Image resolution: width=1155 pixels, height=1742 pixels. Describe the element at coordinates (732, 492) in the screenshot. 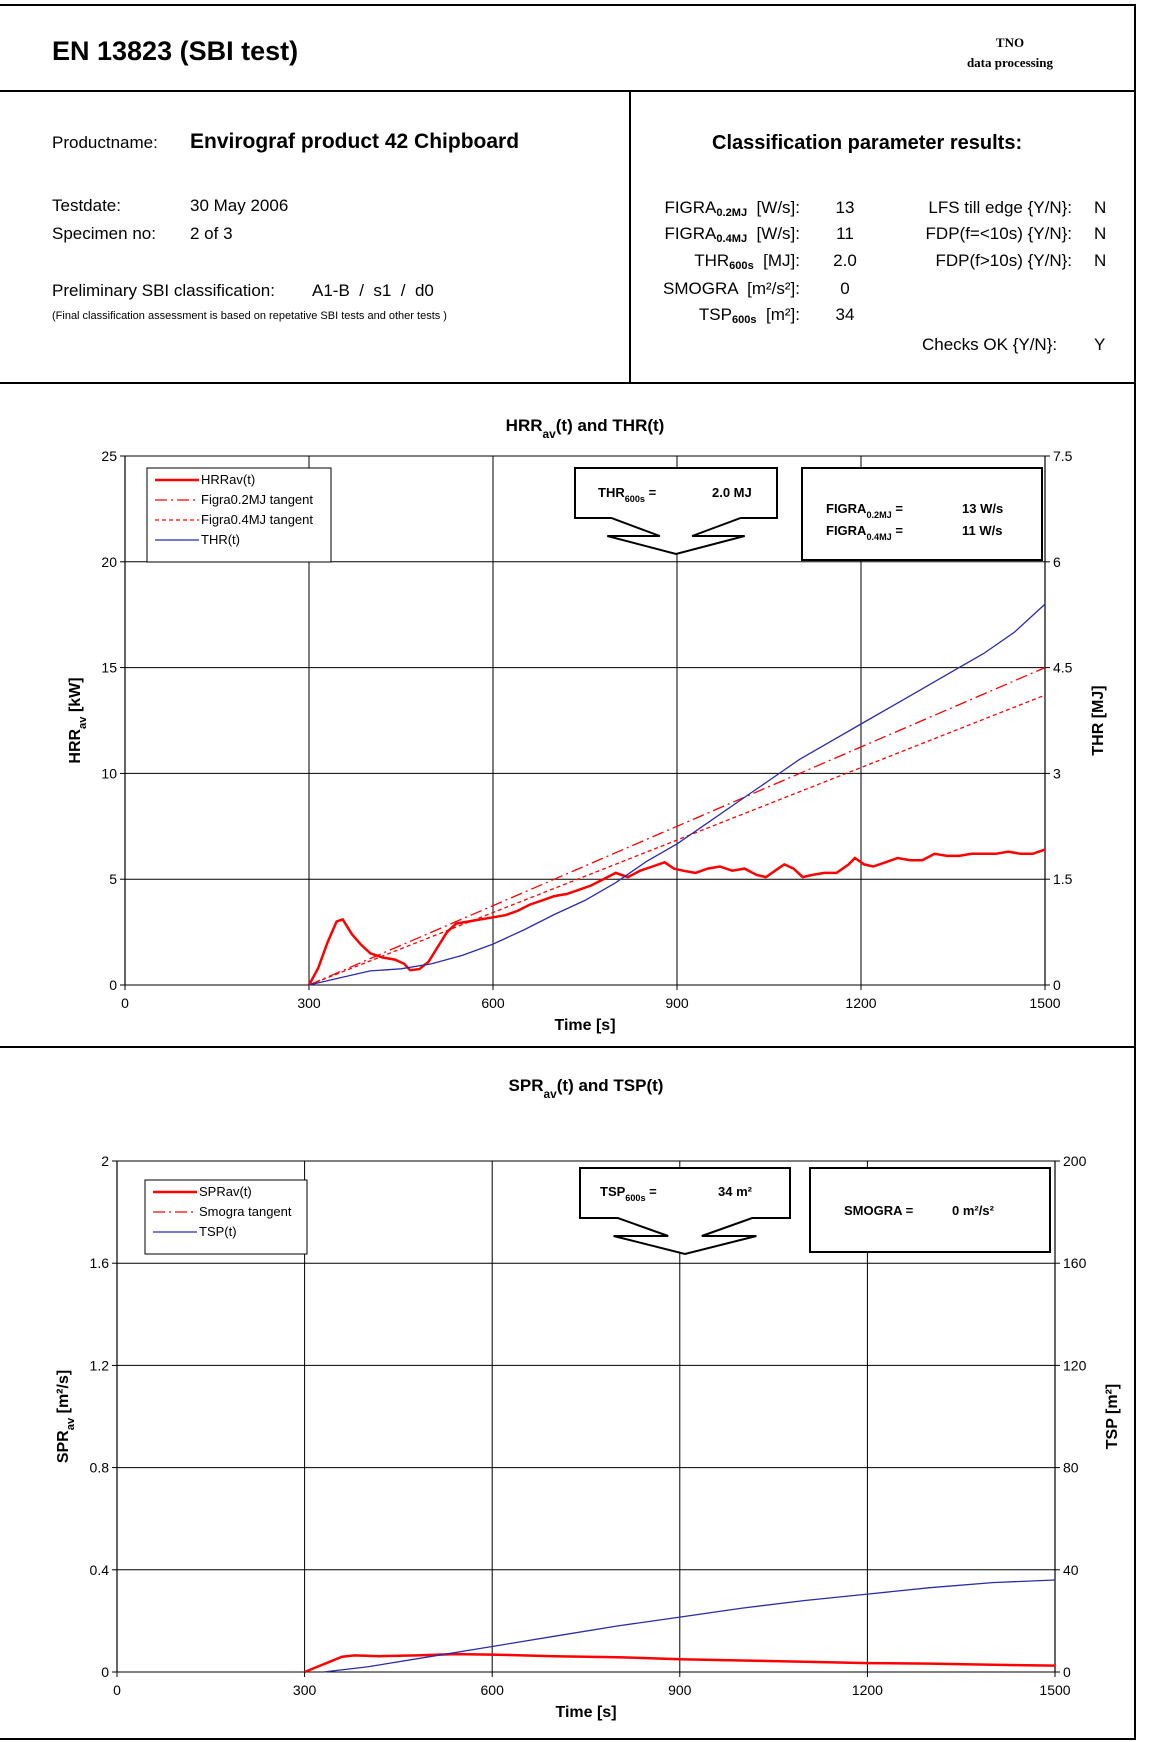

I see `thr-callout-value: 2.0 MJ` at that location.